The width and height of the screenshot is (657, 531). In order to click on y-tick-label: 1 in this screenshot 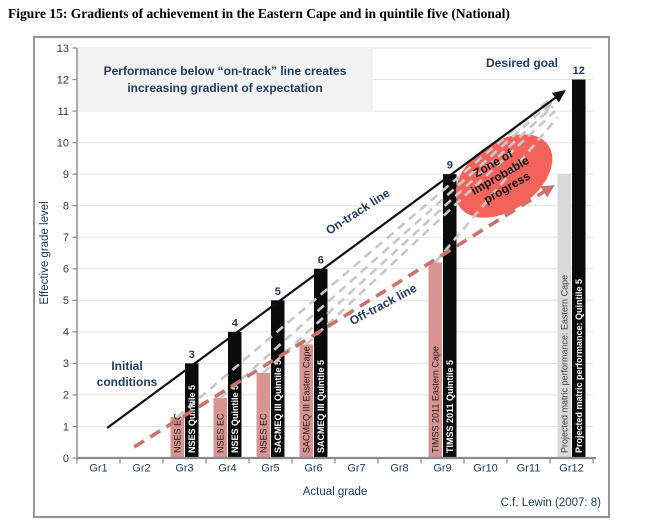, I will do `click(66, 427)`.